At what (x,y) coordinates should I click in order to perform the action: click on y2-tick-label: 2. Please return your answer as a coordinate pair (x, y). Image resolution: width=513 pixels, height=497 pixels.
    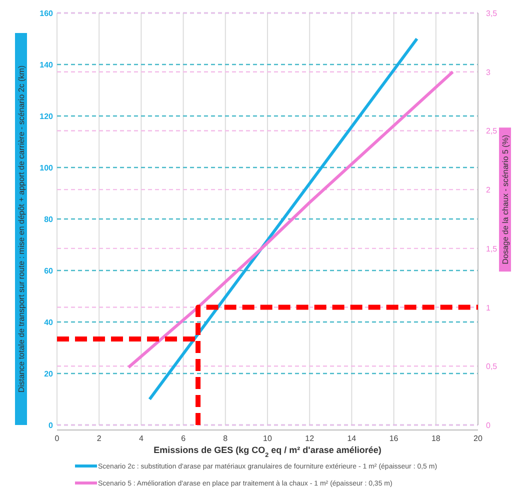
    Looking at the image, I should click on (488, 190).